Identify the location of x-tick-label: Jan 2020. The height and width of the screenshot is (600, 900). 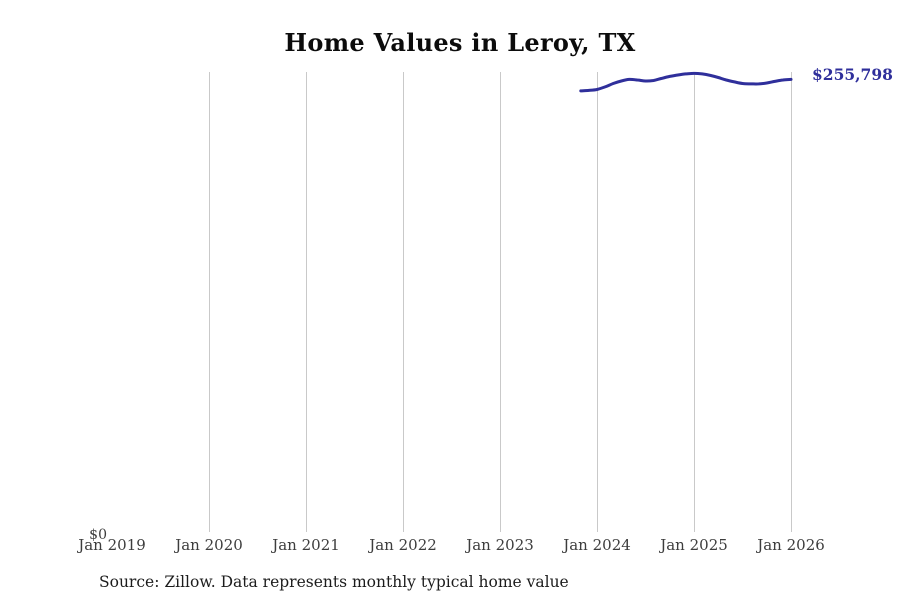
(209, 545).